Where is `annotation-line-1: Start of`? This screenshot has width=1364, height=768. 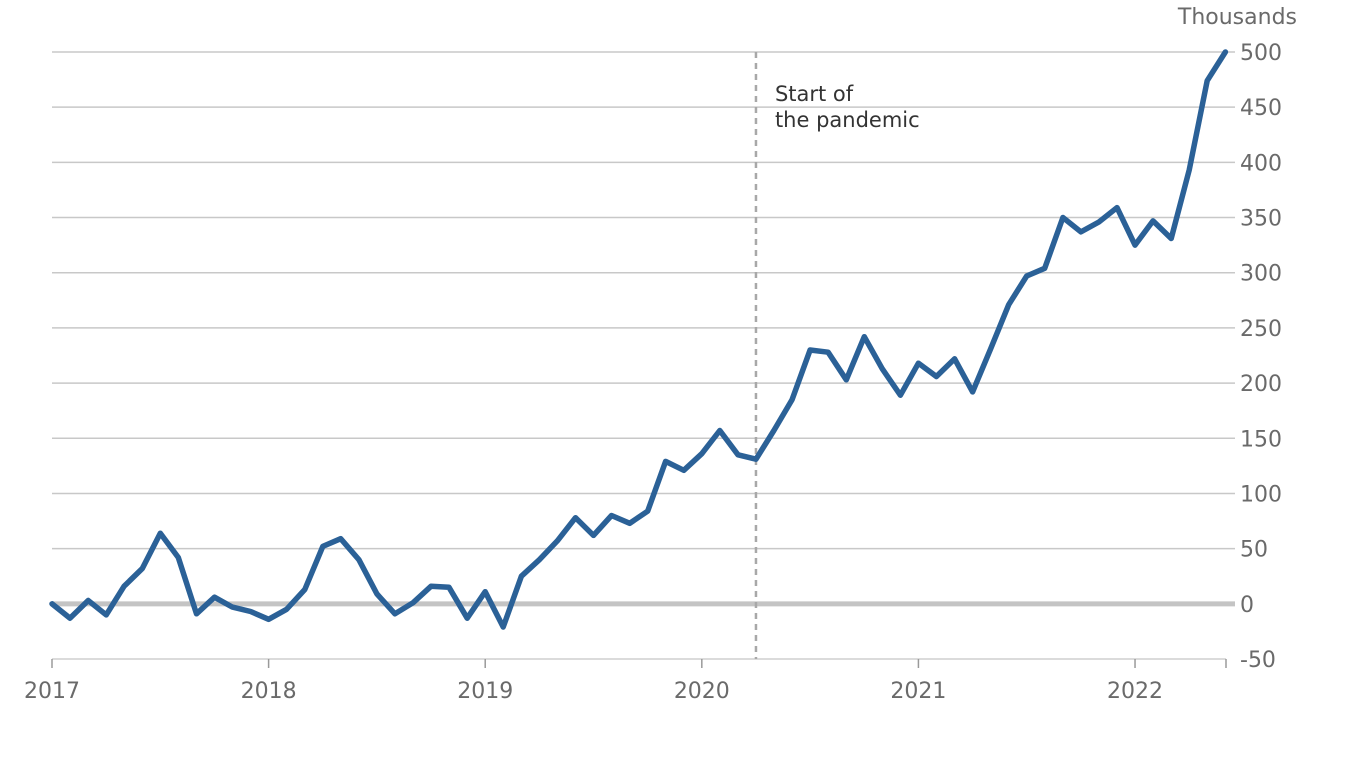 annotation-line-1: Start of is located at coordinates (814, 94).